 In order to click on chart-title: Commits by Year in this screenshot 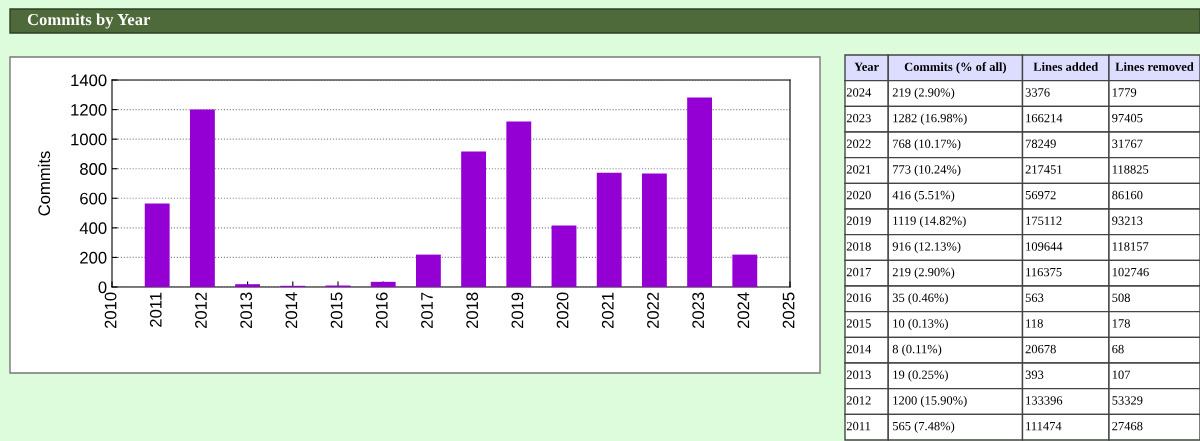, I will do `click(89, 21)`.